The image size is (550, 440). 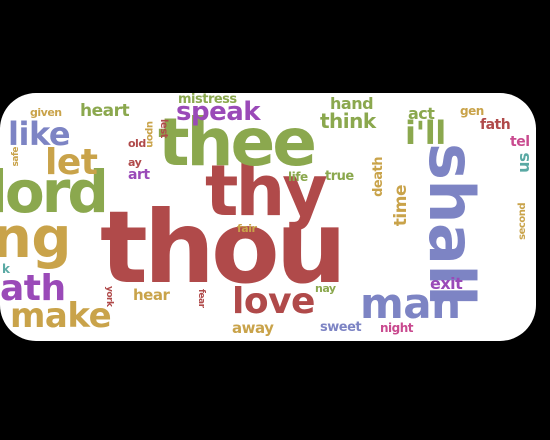 What do you see at coordinates (273, 301) in the screenshot?
I see `word-love: love` at bounding box center [273, 301].